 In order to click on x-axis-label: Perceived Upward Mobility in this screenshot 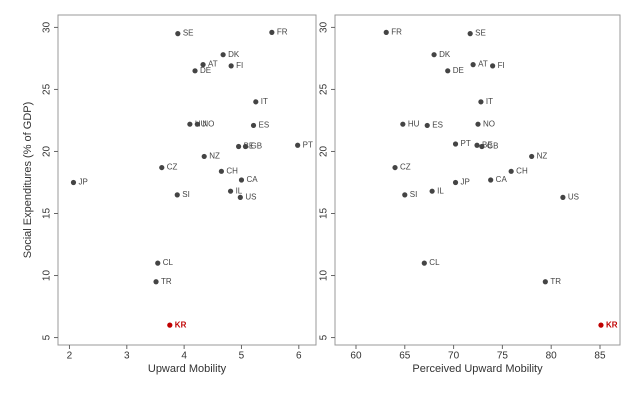, I will do `click(477, 369)`.